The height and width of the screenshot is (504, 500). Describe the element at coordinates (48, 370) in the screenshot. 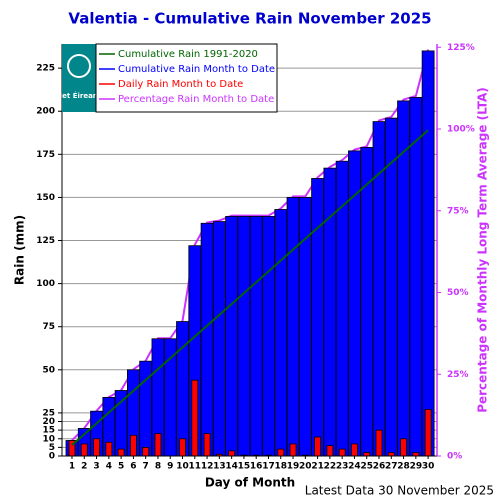

I see `y-tick-label: 50` at that location.